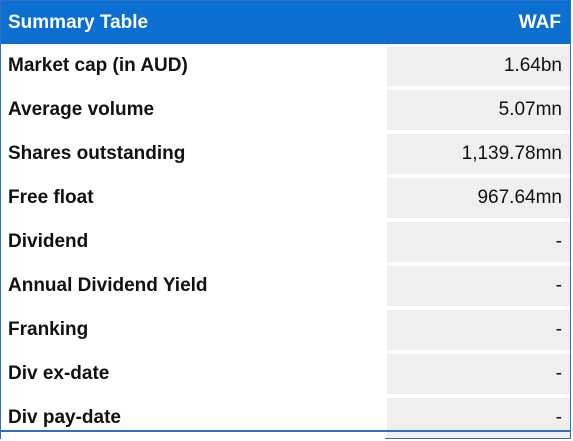 The height and width of the screenshot is (441, 573). I want to click on table-row: Shares outstanding 1,139.78mn, so click(285, 154).